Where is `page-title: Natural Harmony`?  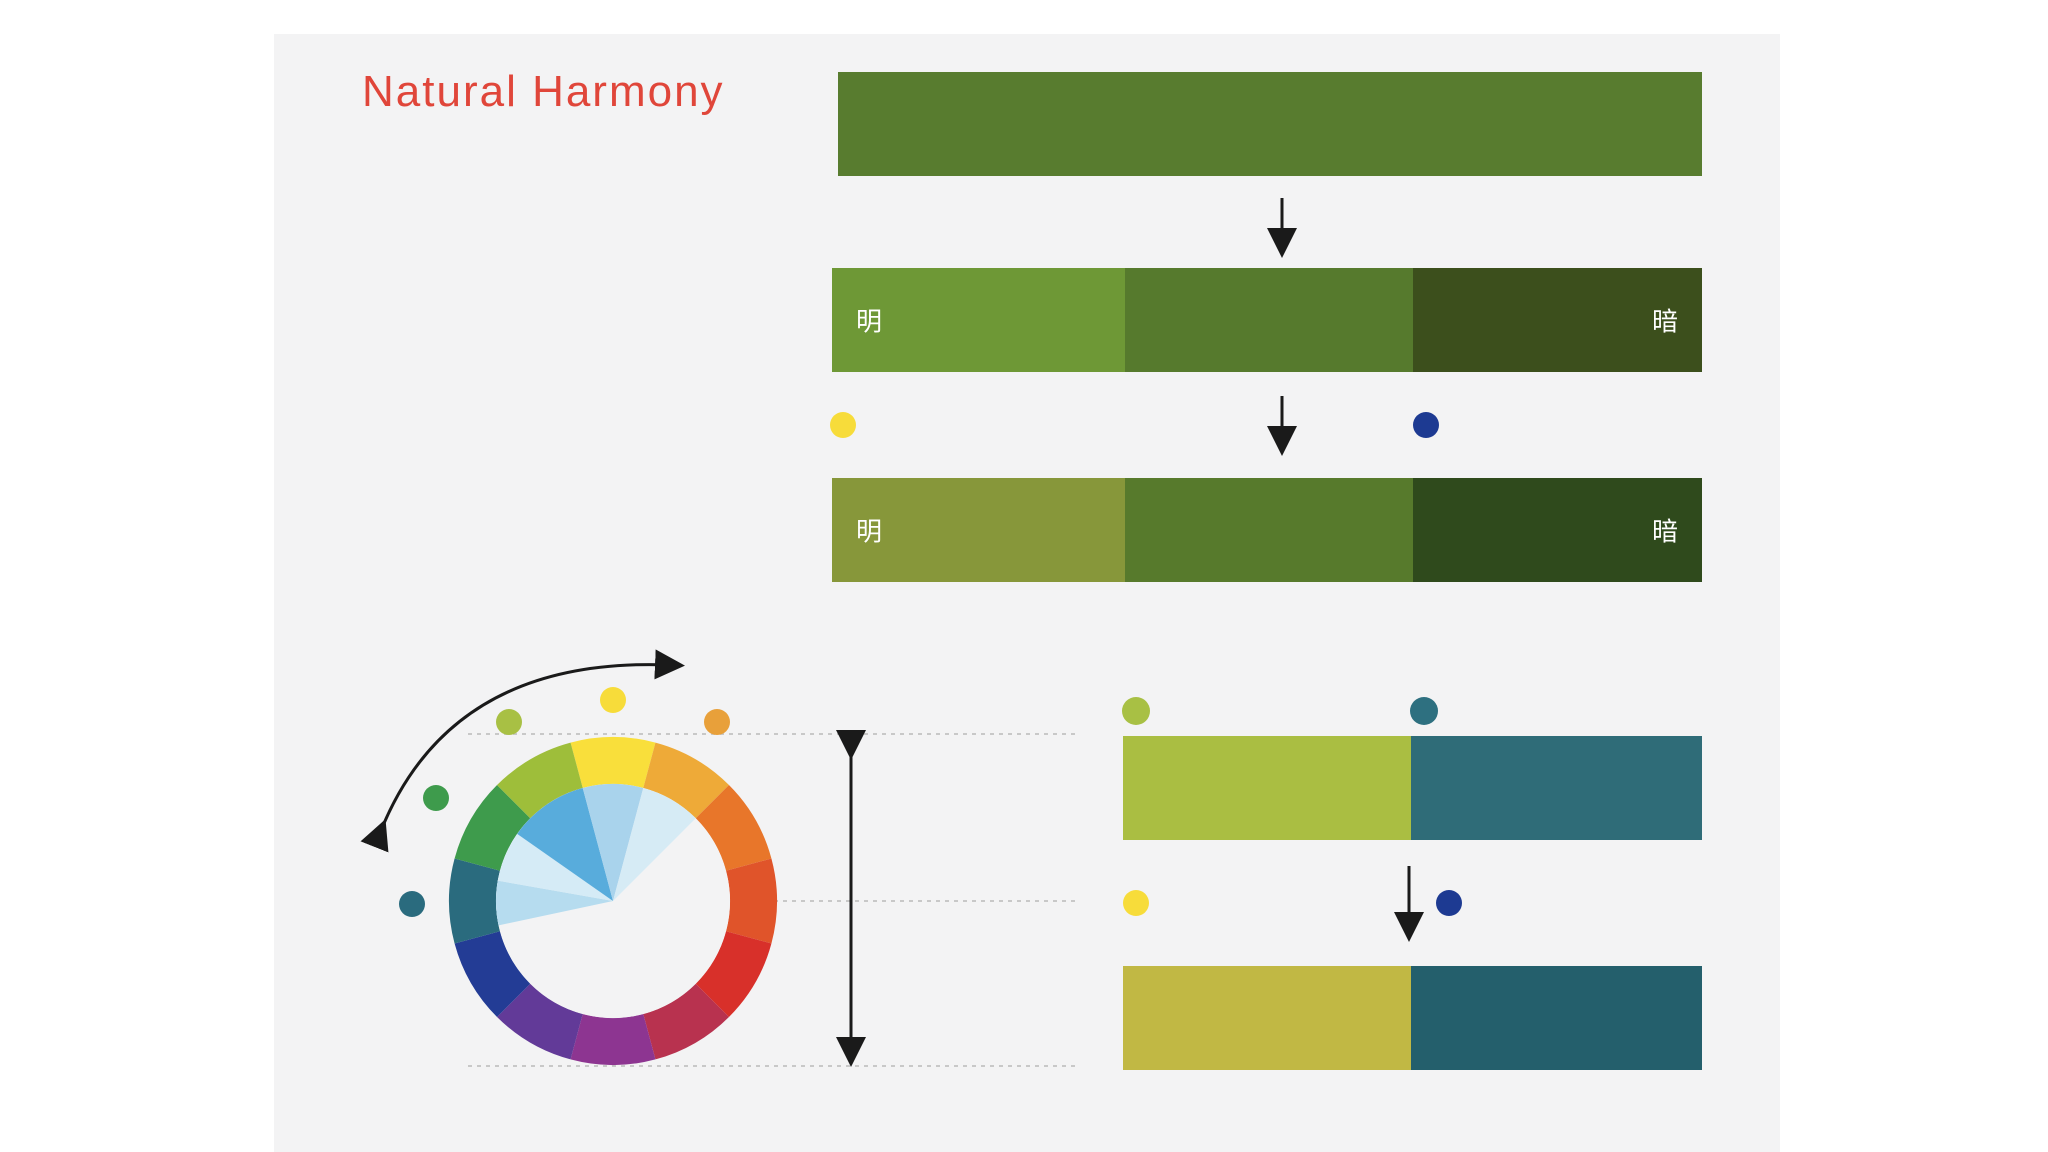 page-title: Natural Harmony is located at coordinates (543, 91).